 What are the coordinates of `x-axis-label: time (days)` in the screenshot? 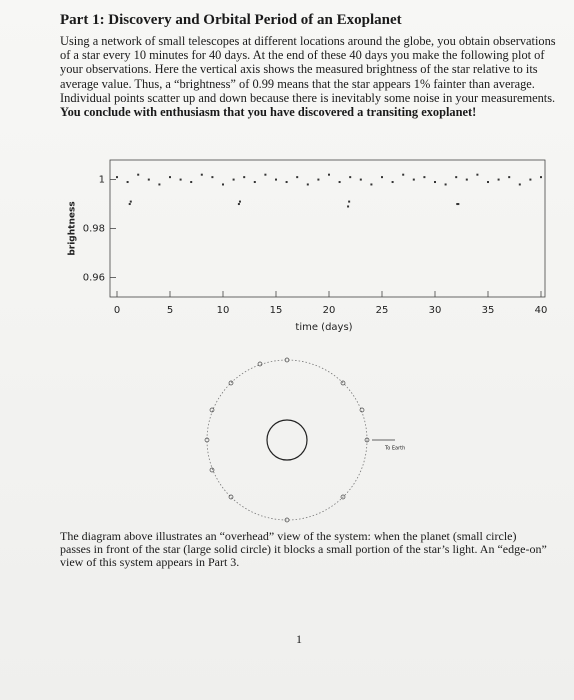 It's located at (323, 327).